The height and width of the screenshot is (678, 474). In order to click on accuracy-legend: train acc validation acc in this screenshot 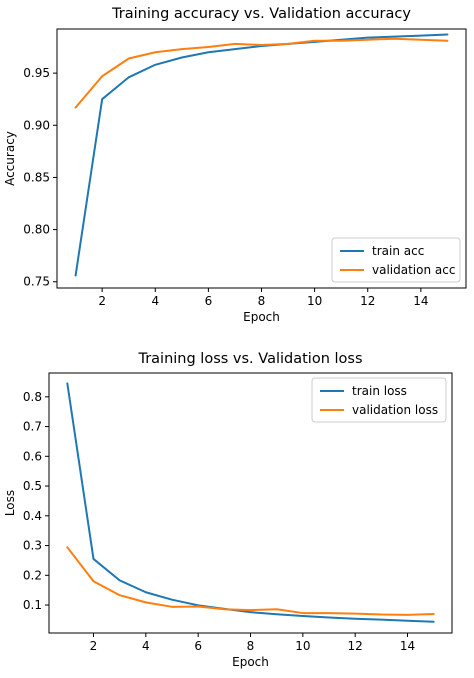, I will do `click(396, 260)`.